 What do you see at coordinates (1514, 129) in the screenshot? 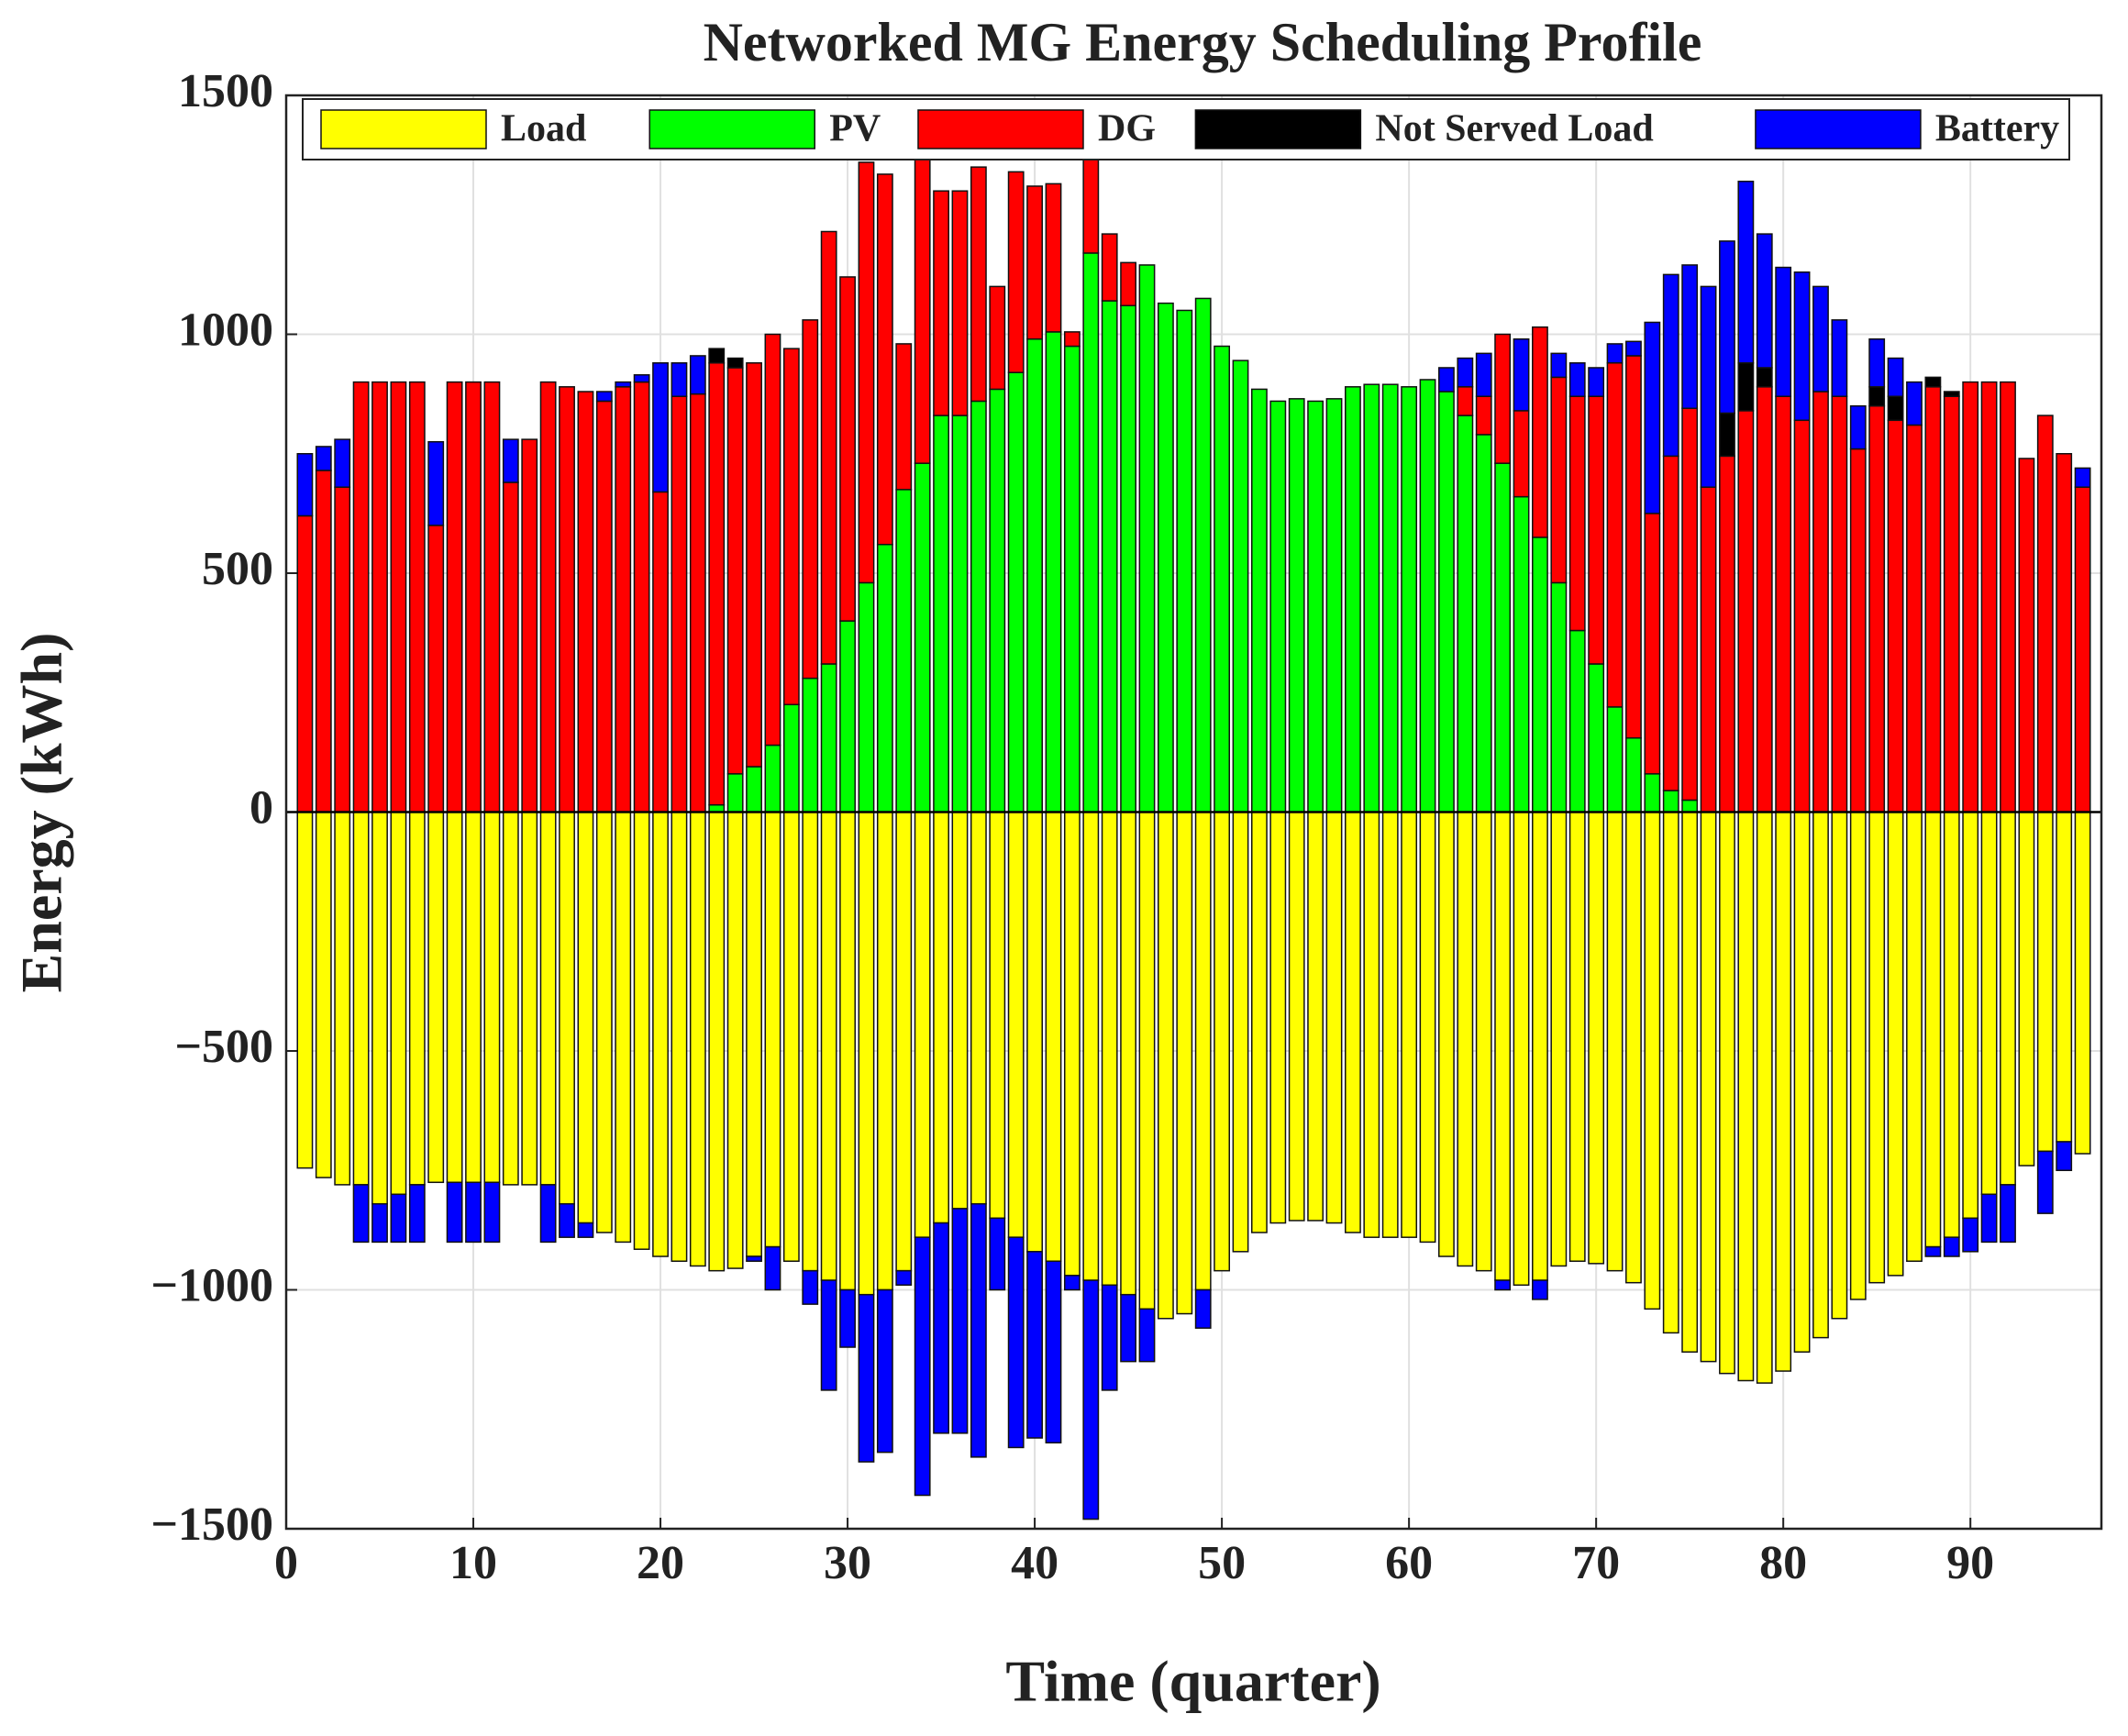
I see `legend-label: Not Served Load` at bounding box center [1514, 129].